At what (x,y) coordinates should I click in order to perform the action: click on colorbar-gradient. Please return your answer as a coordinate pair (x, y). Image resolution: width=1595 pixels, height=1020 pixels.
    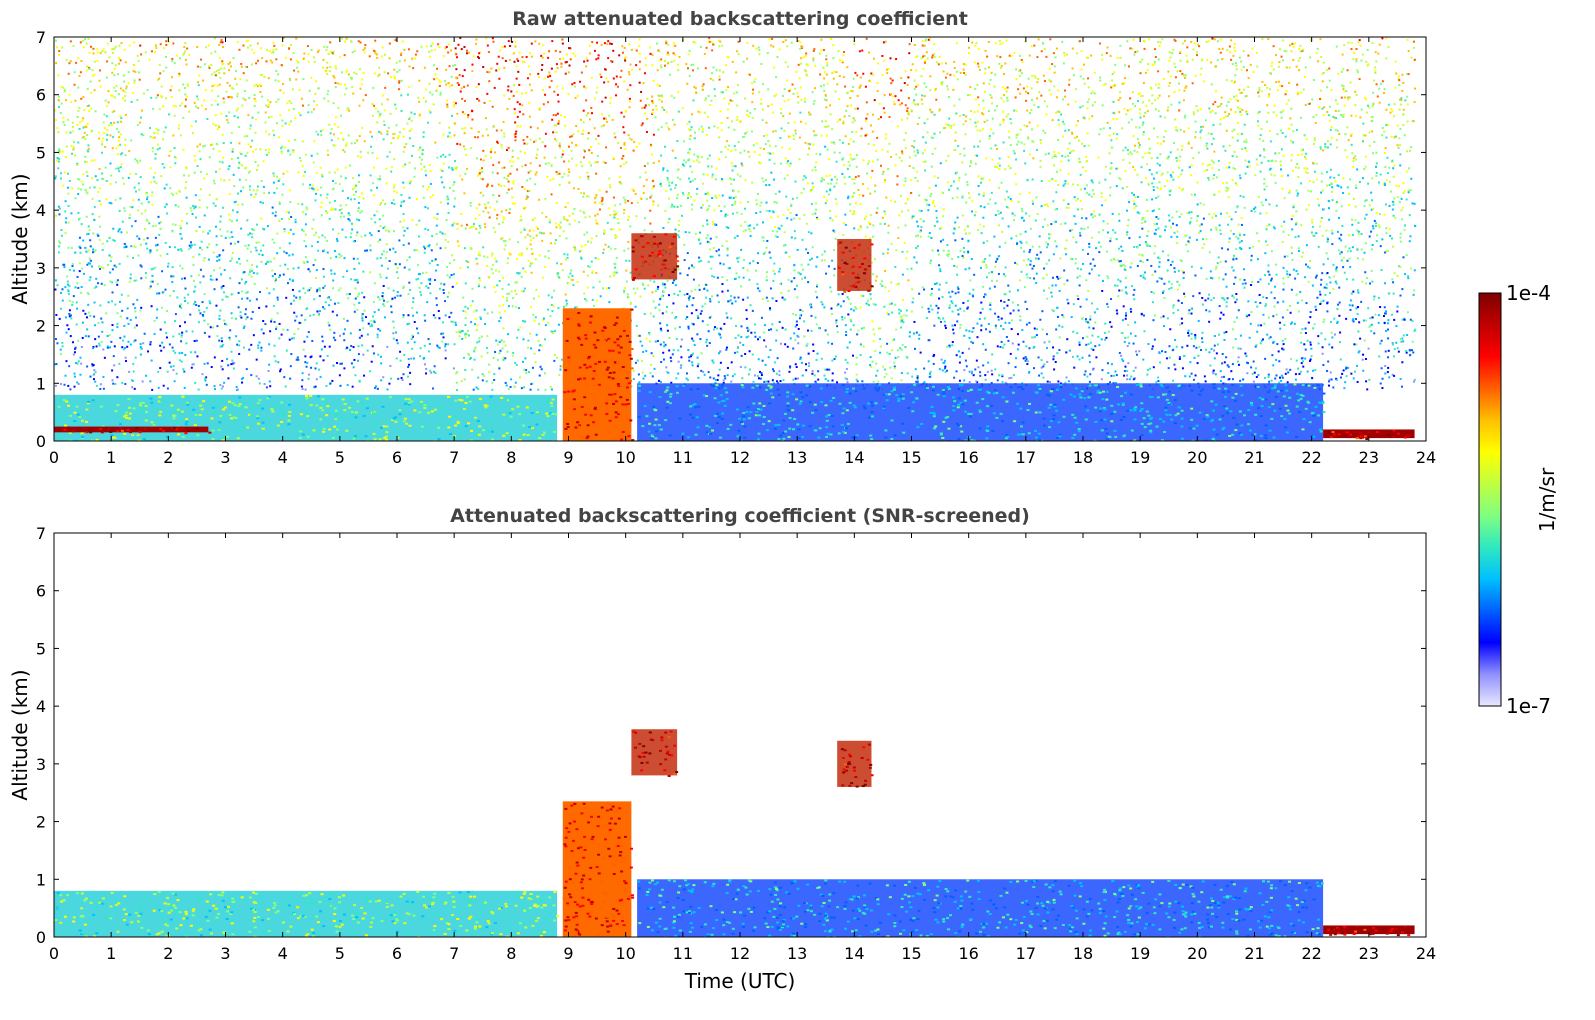
    Looking at the image, I should click on (1490, 499).